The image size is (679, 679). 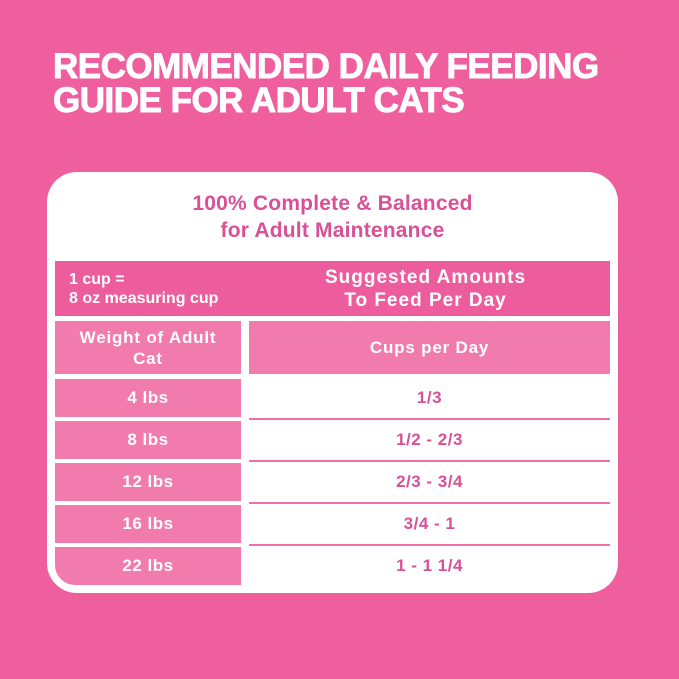 I want to click on cups-cell: 1 - 1 1/4, so click(x=429, y=564).